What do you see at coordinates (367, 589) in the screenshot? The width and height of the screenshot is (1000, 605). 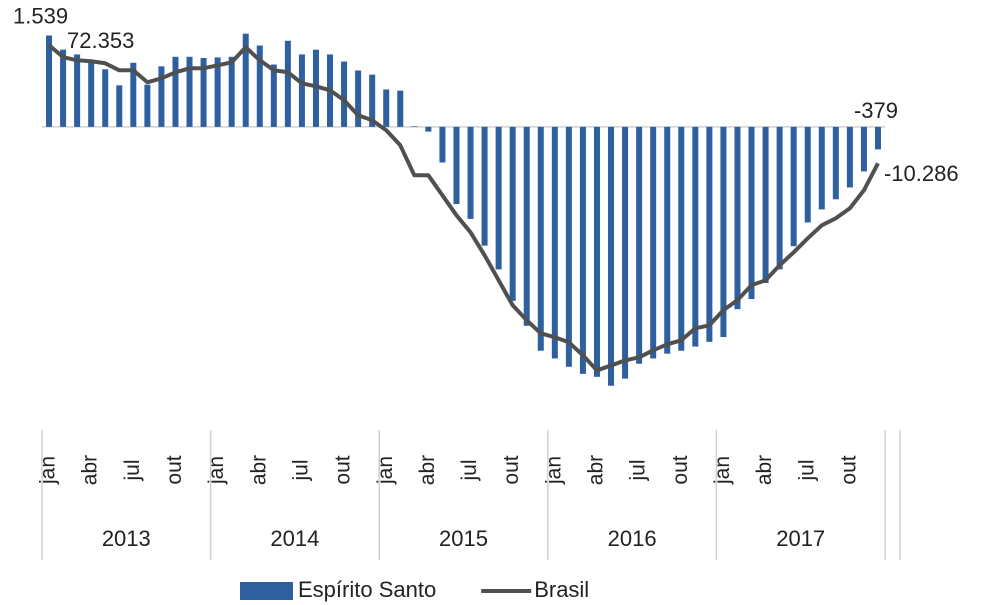 I see `legend-label: Espírito Santo` at bounding box center [367, 589].